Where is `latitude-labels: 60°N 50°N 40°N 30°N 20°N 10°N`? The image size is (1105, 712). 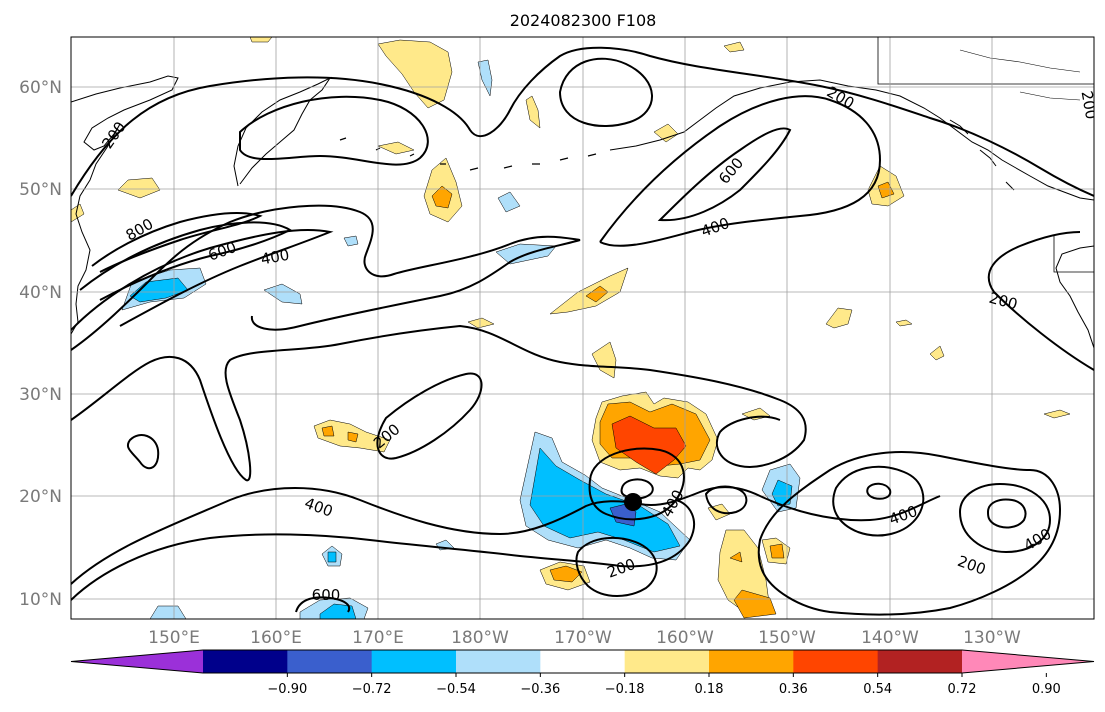
latitude-labels: 60°N 50°N 40°N 30°N 20°N 10°N is located at coordinates (40, 344).